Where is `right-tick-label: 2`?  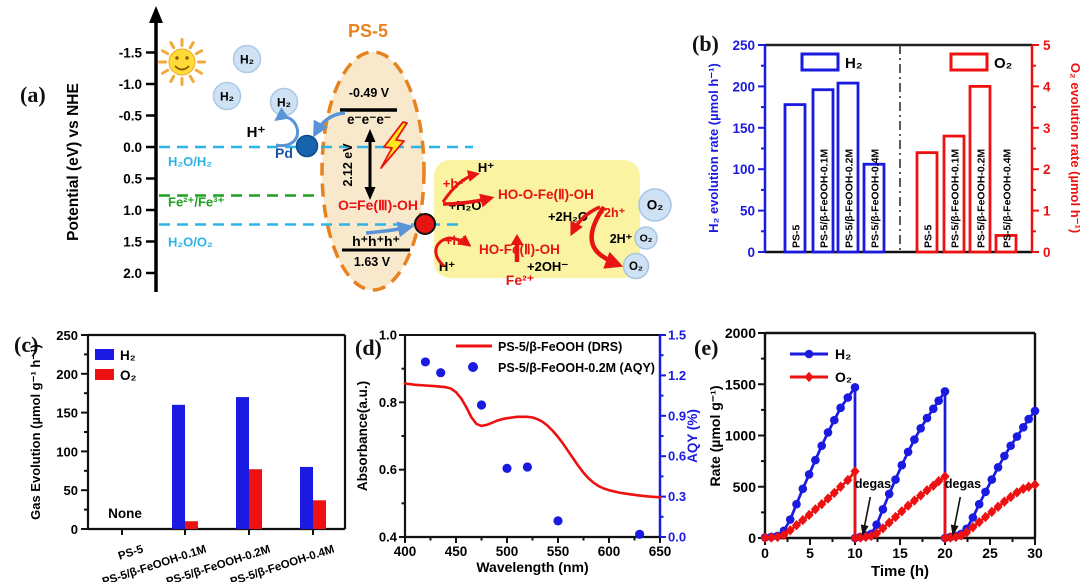 right-tick-label: 2 is located at coordinates (1047, 169).